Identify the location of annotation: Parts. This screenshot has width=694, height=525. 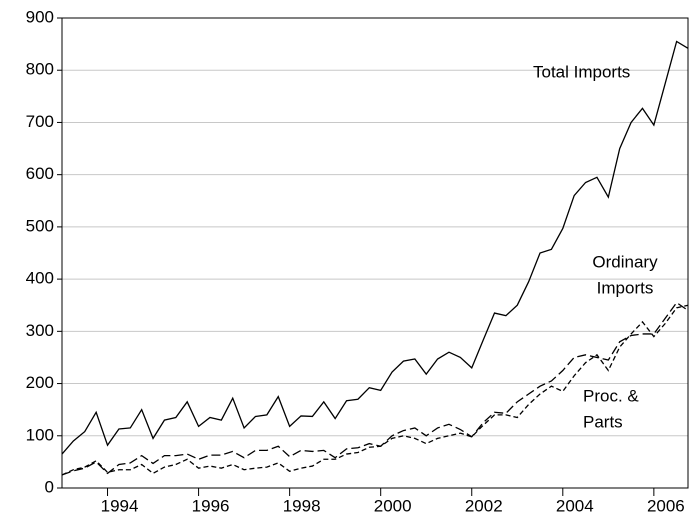
(603, 421).